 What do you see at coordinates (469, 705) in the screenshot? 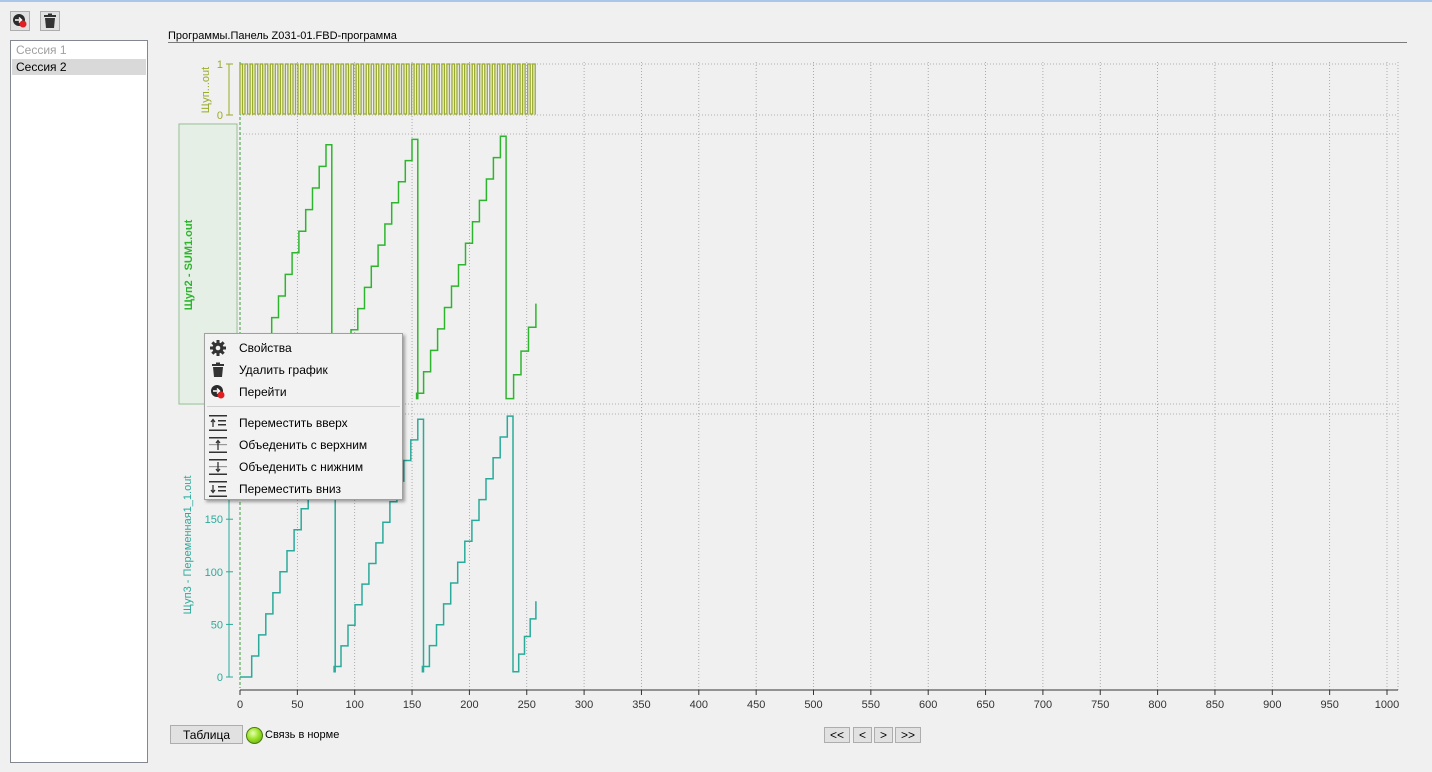
I see `x-tick-label: 200` at bounding box center [469, 705].